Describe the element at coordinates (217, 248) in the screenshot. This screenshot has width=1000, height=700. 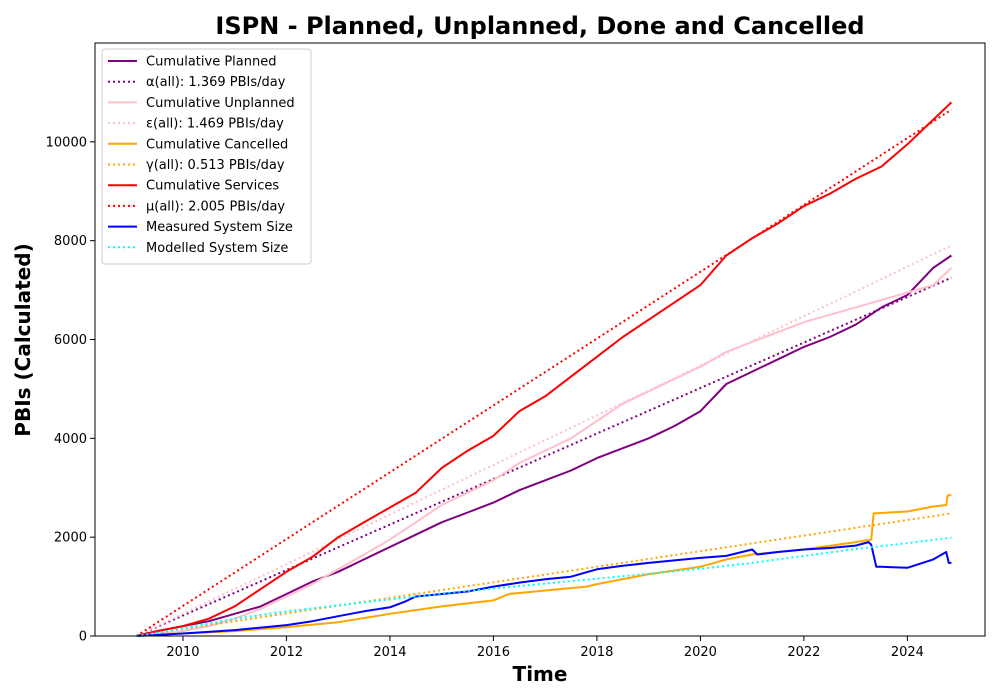
I see `legend-label: Modelled System Size` at that location.